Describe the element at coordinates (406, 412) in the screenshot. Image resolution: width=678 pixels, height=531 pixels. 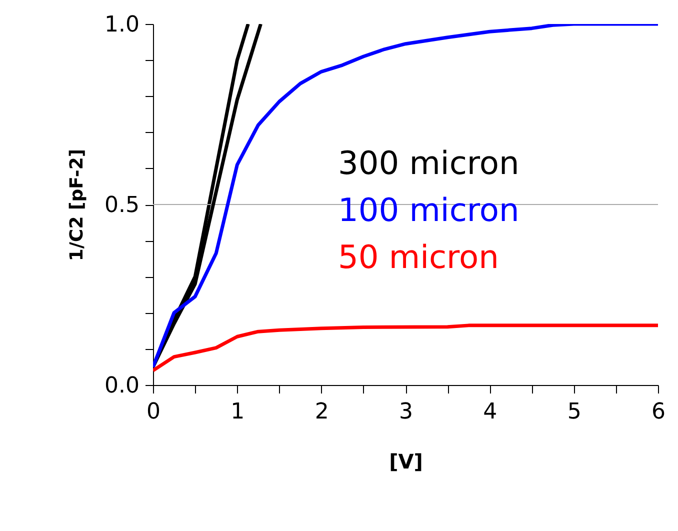
I see `x-tick-label: 3` at that location.